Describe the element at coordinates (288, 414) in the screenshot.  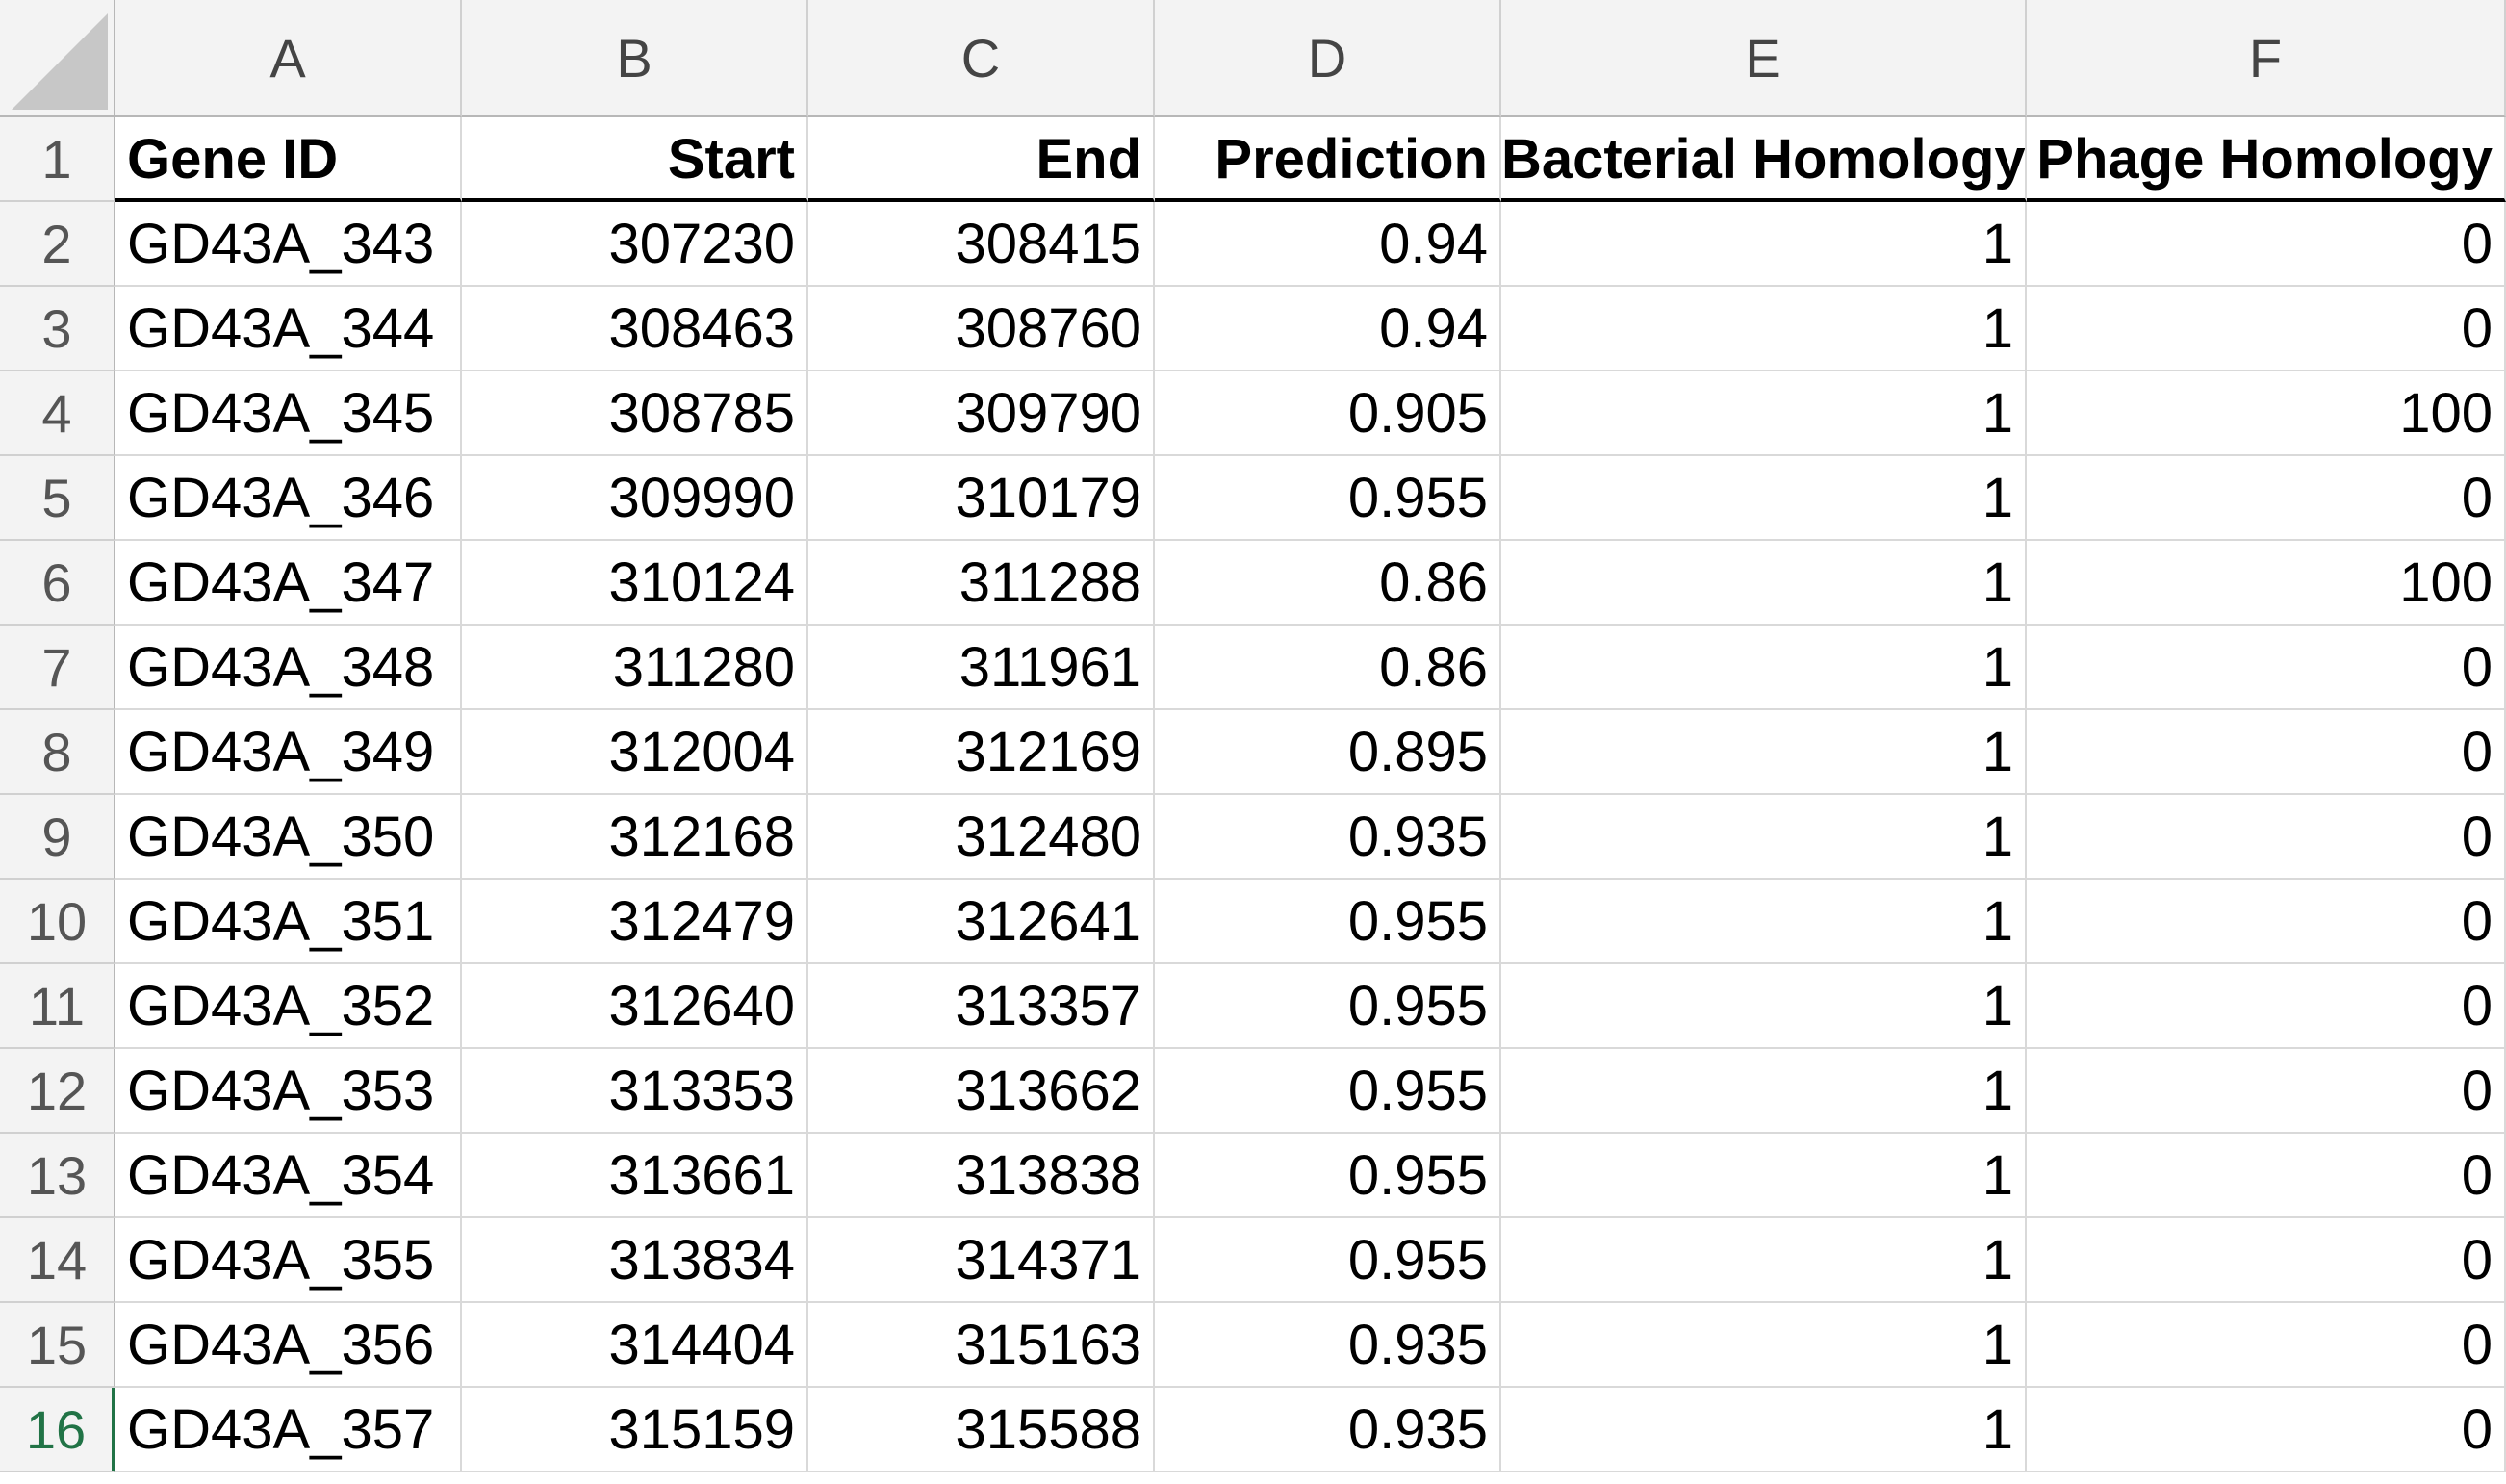
I see `cell-a4: GD43A_345` at that location.